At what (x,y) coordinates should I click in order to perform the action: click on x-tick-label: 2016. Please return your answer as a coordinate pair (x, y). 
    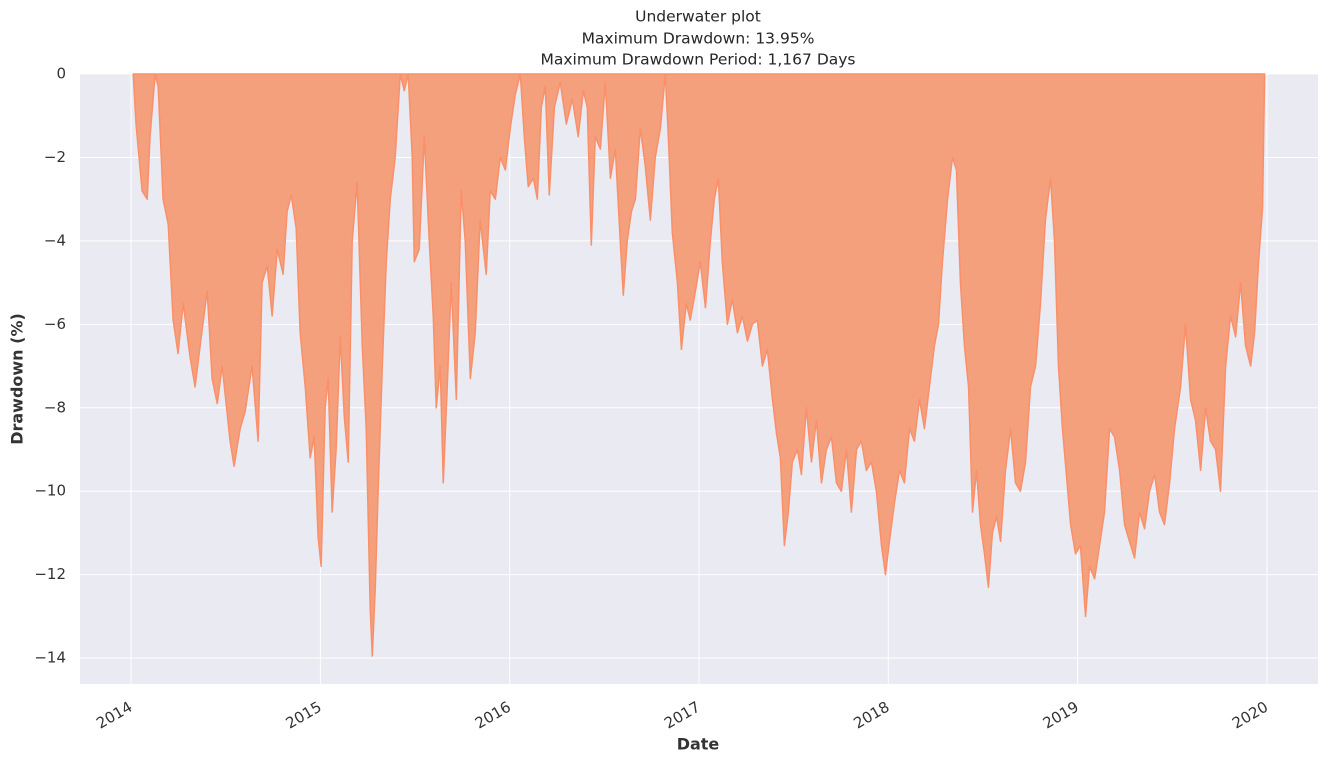
    Looking at the image, I should click on (493, 715).